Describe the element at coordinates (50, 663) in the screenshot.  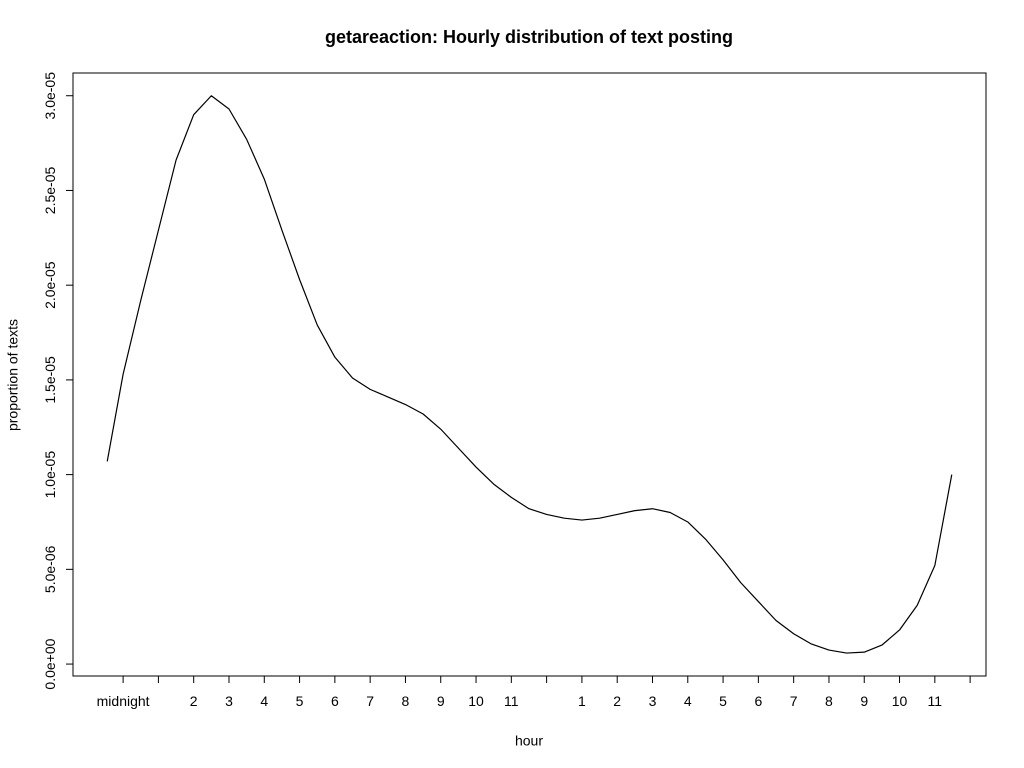
I see `y-tick-label: 0.0e+00` at that location.